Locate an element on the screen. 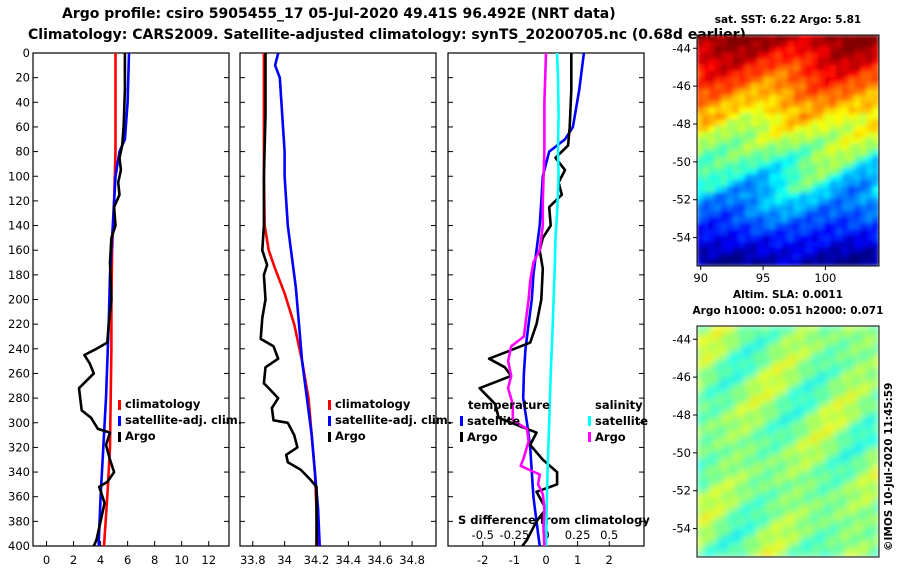  x-tick-label: 0 is located at coordinates (545, 560).